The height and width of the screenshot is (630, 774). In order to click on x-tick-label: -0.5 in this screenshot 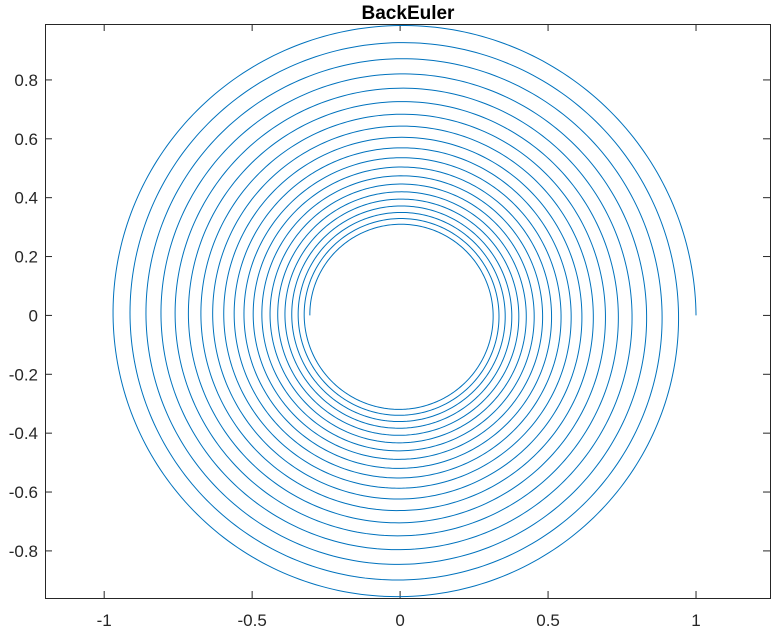, I will do `click(251, 620)`.